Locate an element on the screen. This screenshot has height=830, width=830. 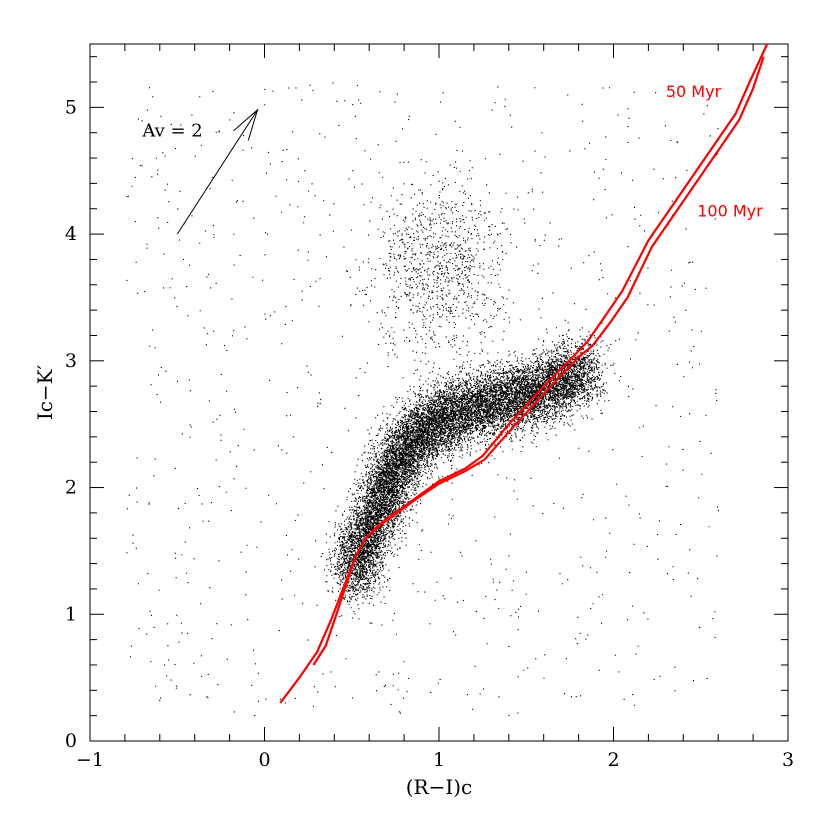
x-tick-label: 1 is located at coordinates (439, 760).